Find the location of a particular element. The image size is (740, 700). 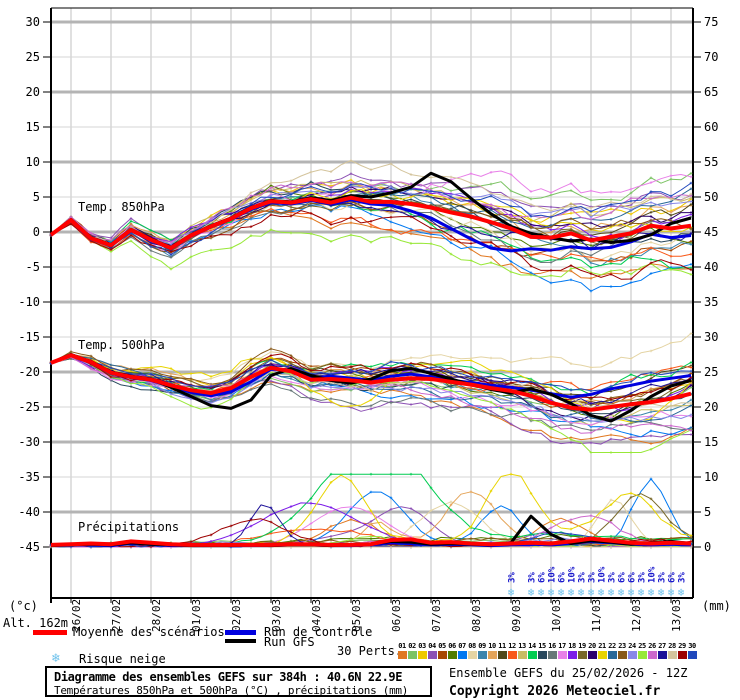

pert-legend-cell: 16 is located at coordinates (552, 650).